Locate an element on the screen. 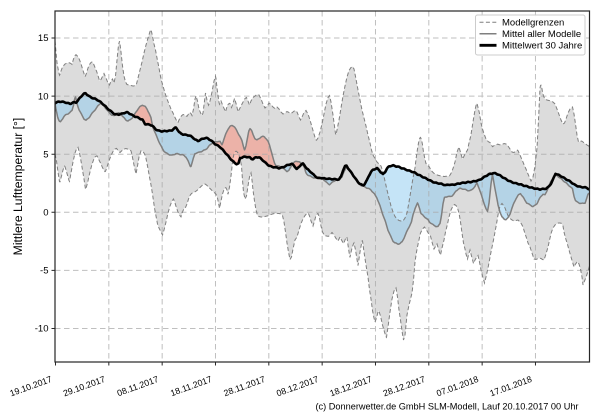 The height and width of the screenshot is (420, 600). svg-text: Mittlere Lufttemperatur [°] is located at coordinates (18, 187).